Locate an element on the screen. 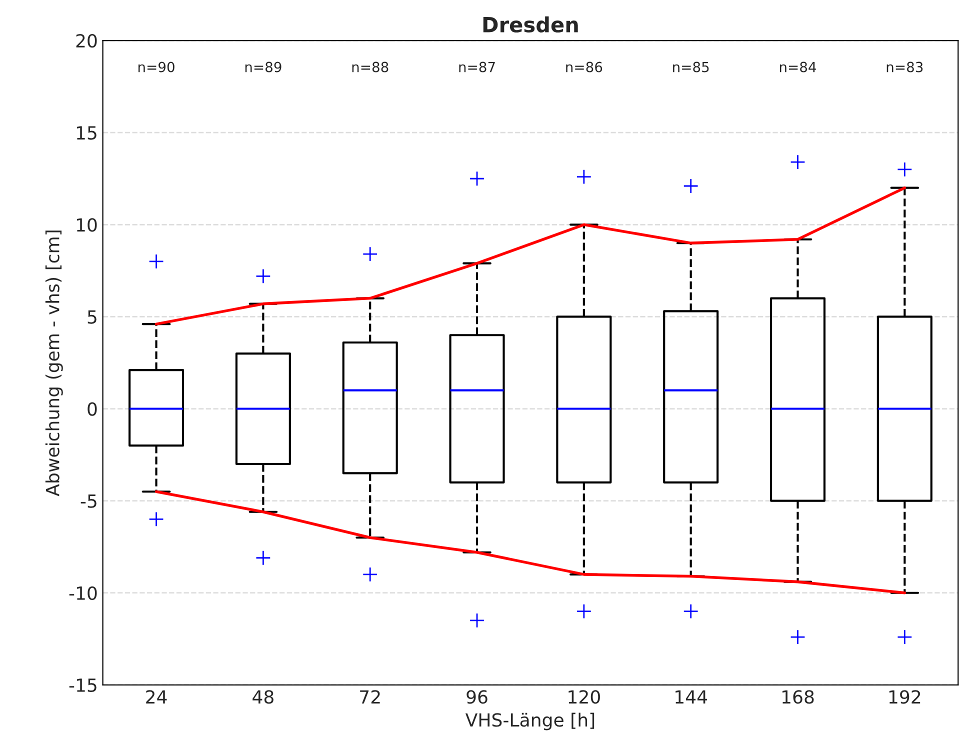  y-tick-label: 5 is located at coordinates (92, 317).